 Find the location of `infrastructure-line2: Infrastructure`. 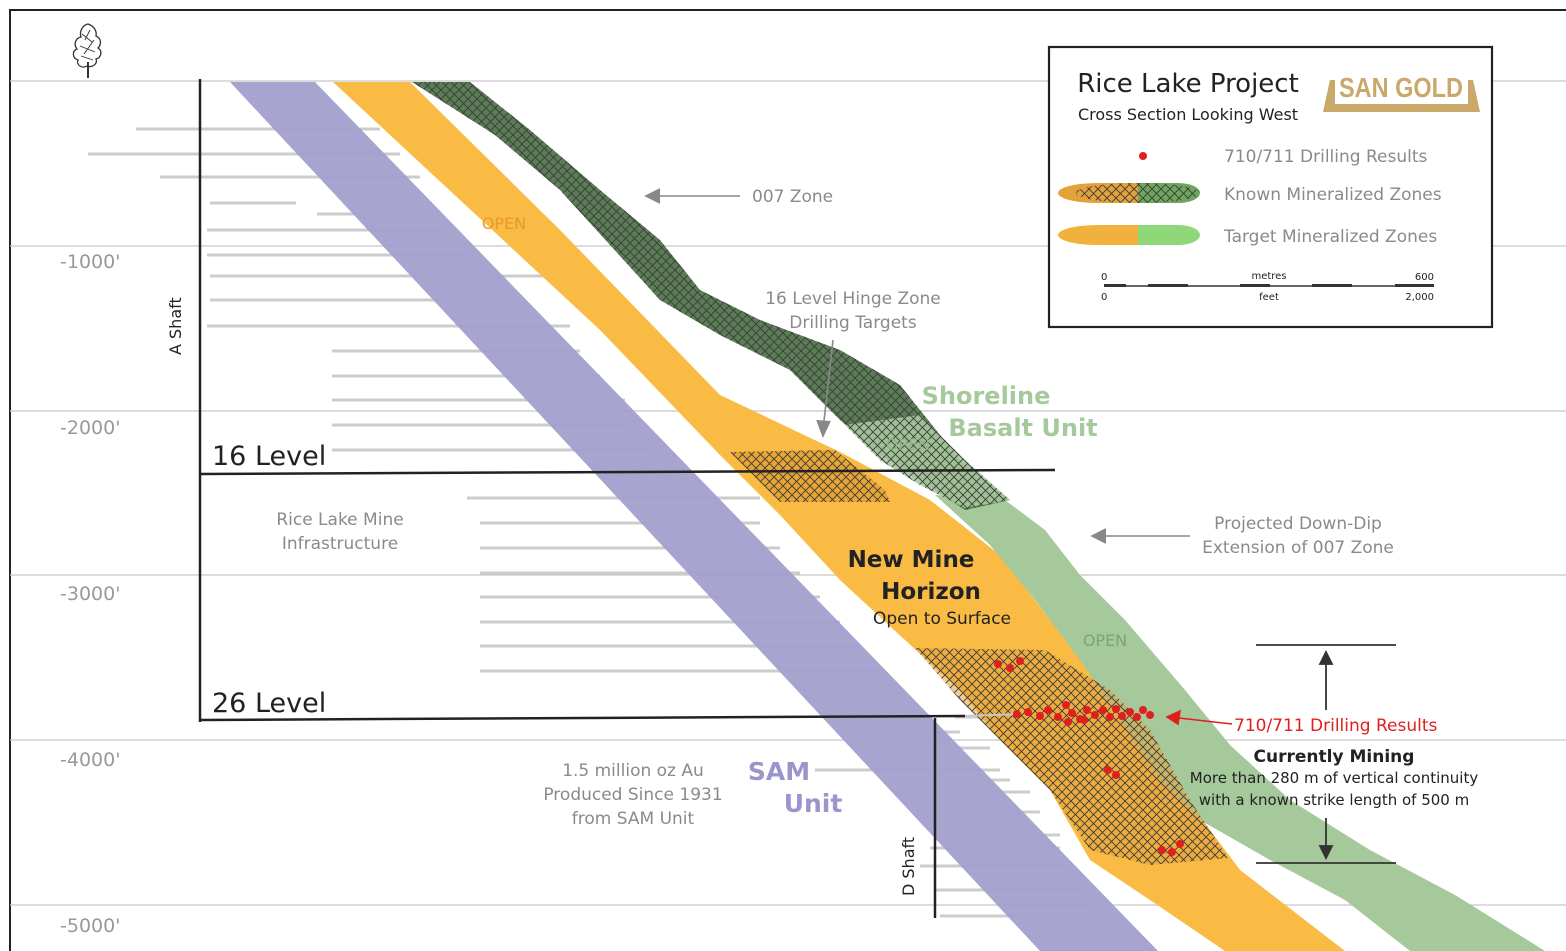

infrastructure-line2: Infrastructure is located at coordinates (340, 544).